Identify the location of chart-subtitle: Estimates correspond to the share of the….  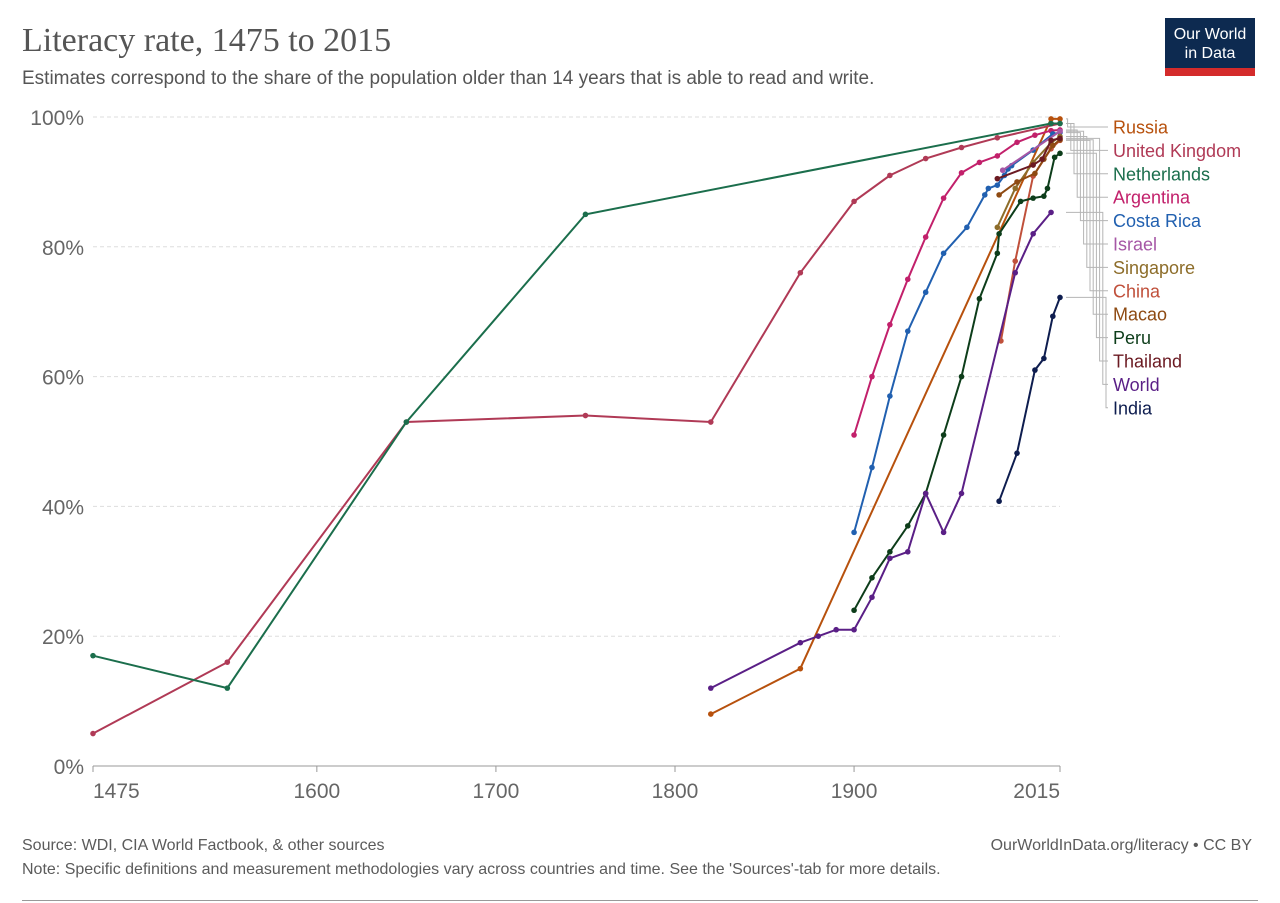
(448, 78).